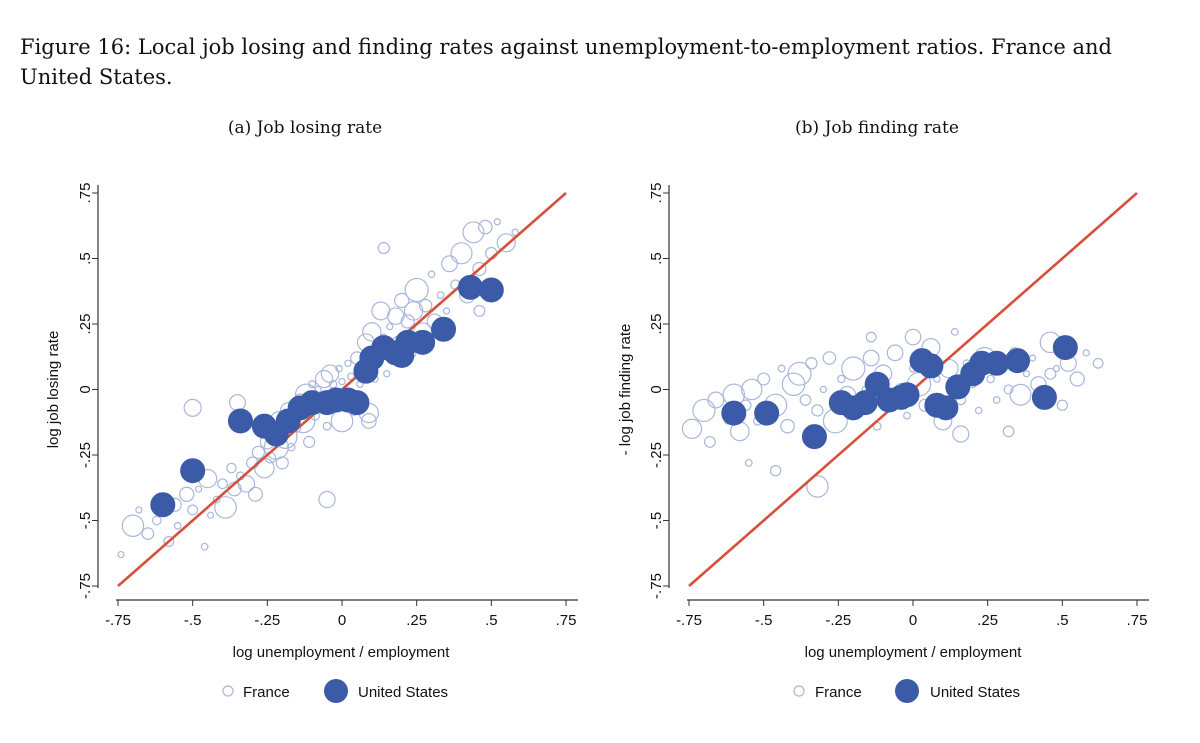  Describe the element at coordinates (656, 455) in the screenshot. I see `panel-b-y-tick-label: -.25` at that location.